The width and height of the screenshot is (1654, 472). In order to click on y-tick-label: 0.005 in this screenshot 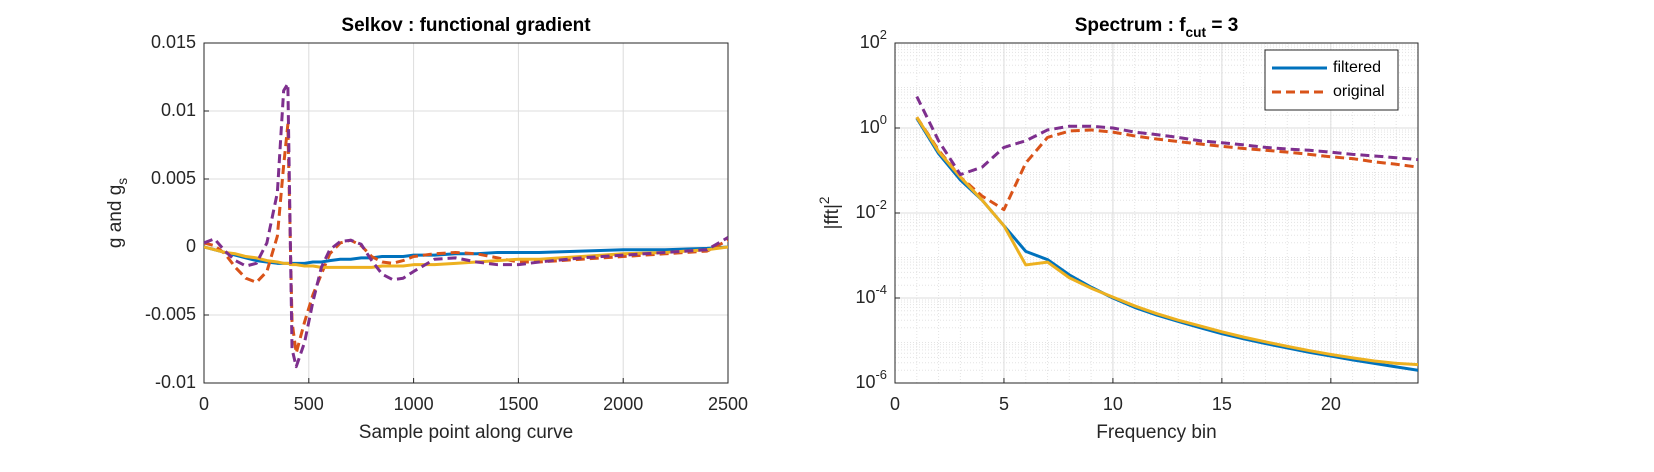, I will do `click(173, 178)`.